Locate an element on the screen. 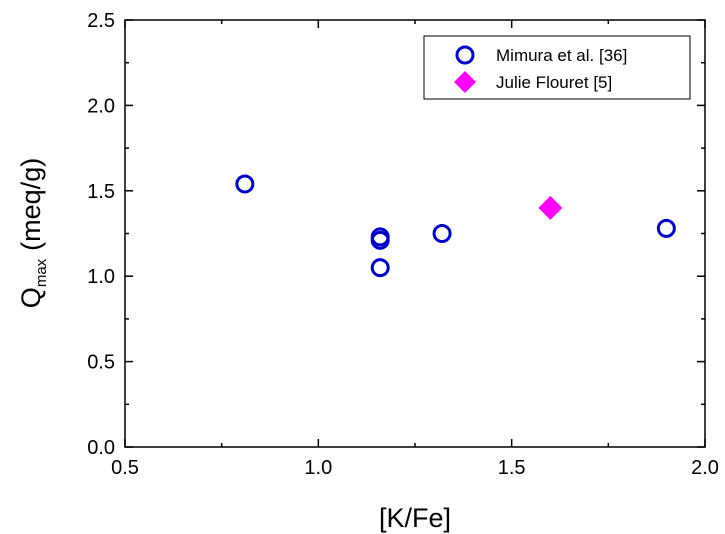 This screenshot has width=725, height=534. y-tick-label: 1.0 is located at coordinates (101, 277).